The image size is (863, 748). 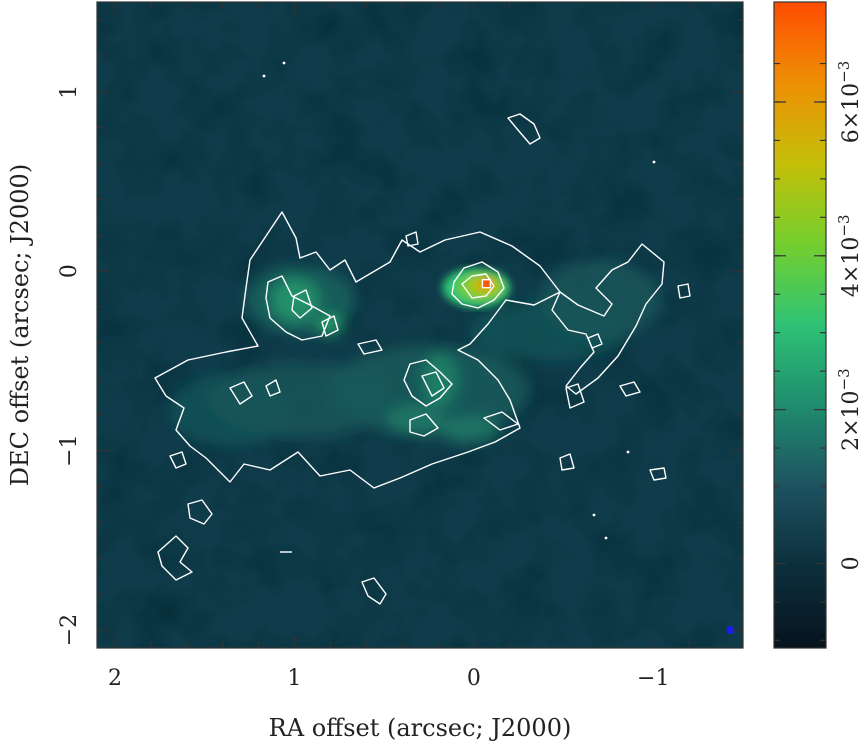 What do you see at coordinates (474, 678) in the screenshot?
I see `x-tick-label: 0` at bounding box center [474, 678].